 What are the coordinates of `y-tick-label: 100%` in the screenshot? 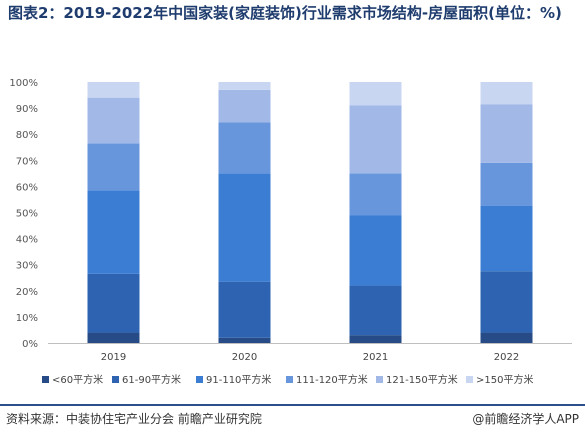 It's located at (23, 83).